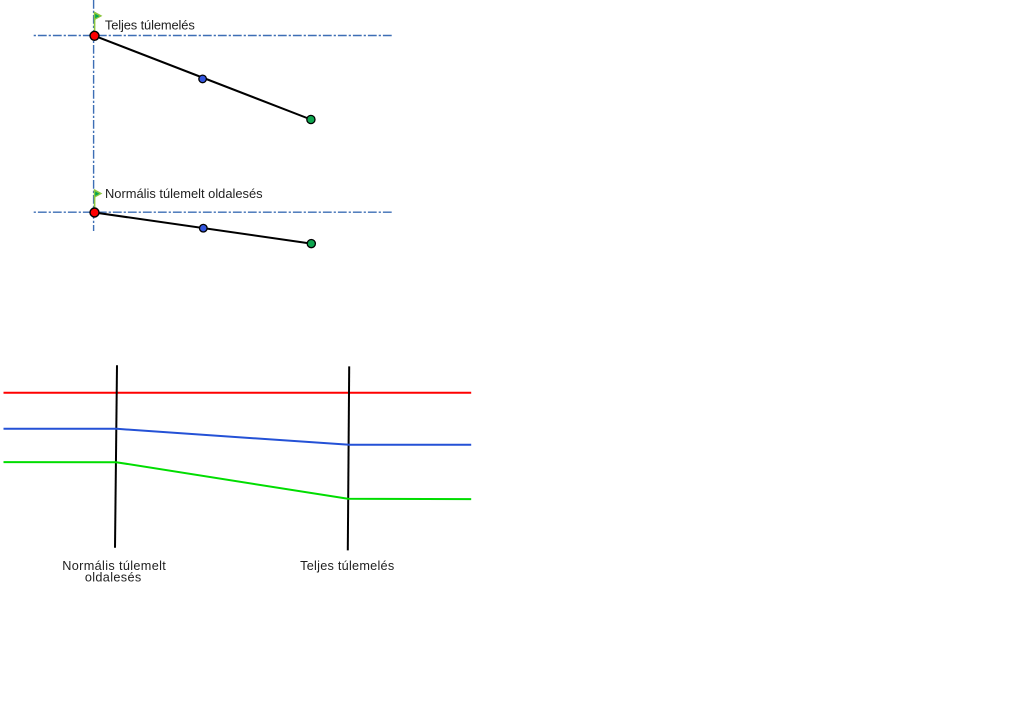  What do you see at coordinates (114, 566) in the screenshot?
I see `svg-text: Normális túlemelt` at bounding box center [114, 566].